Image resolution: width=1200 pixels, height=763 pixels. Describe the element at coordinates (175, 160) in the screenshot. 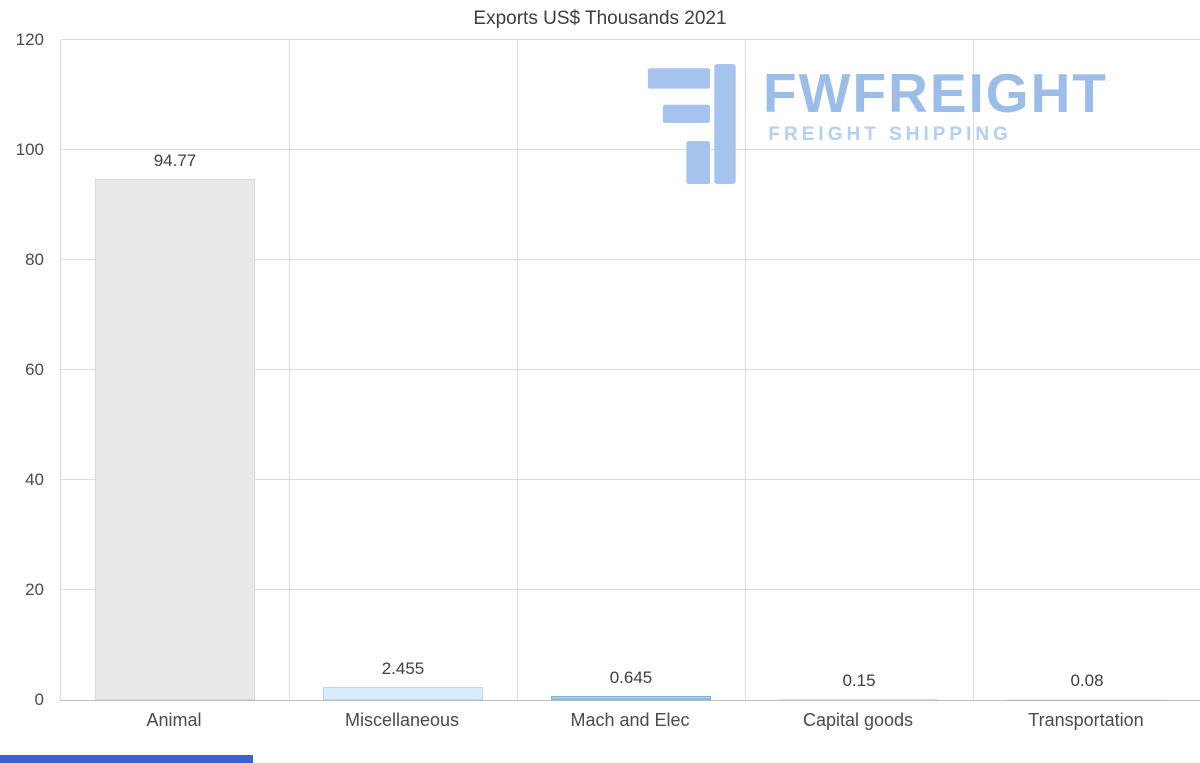

I see `bar-value-label: 94.77` at that location.